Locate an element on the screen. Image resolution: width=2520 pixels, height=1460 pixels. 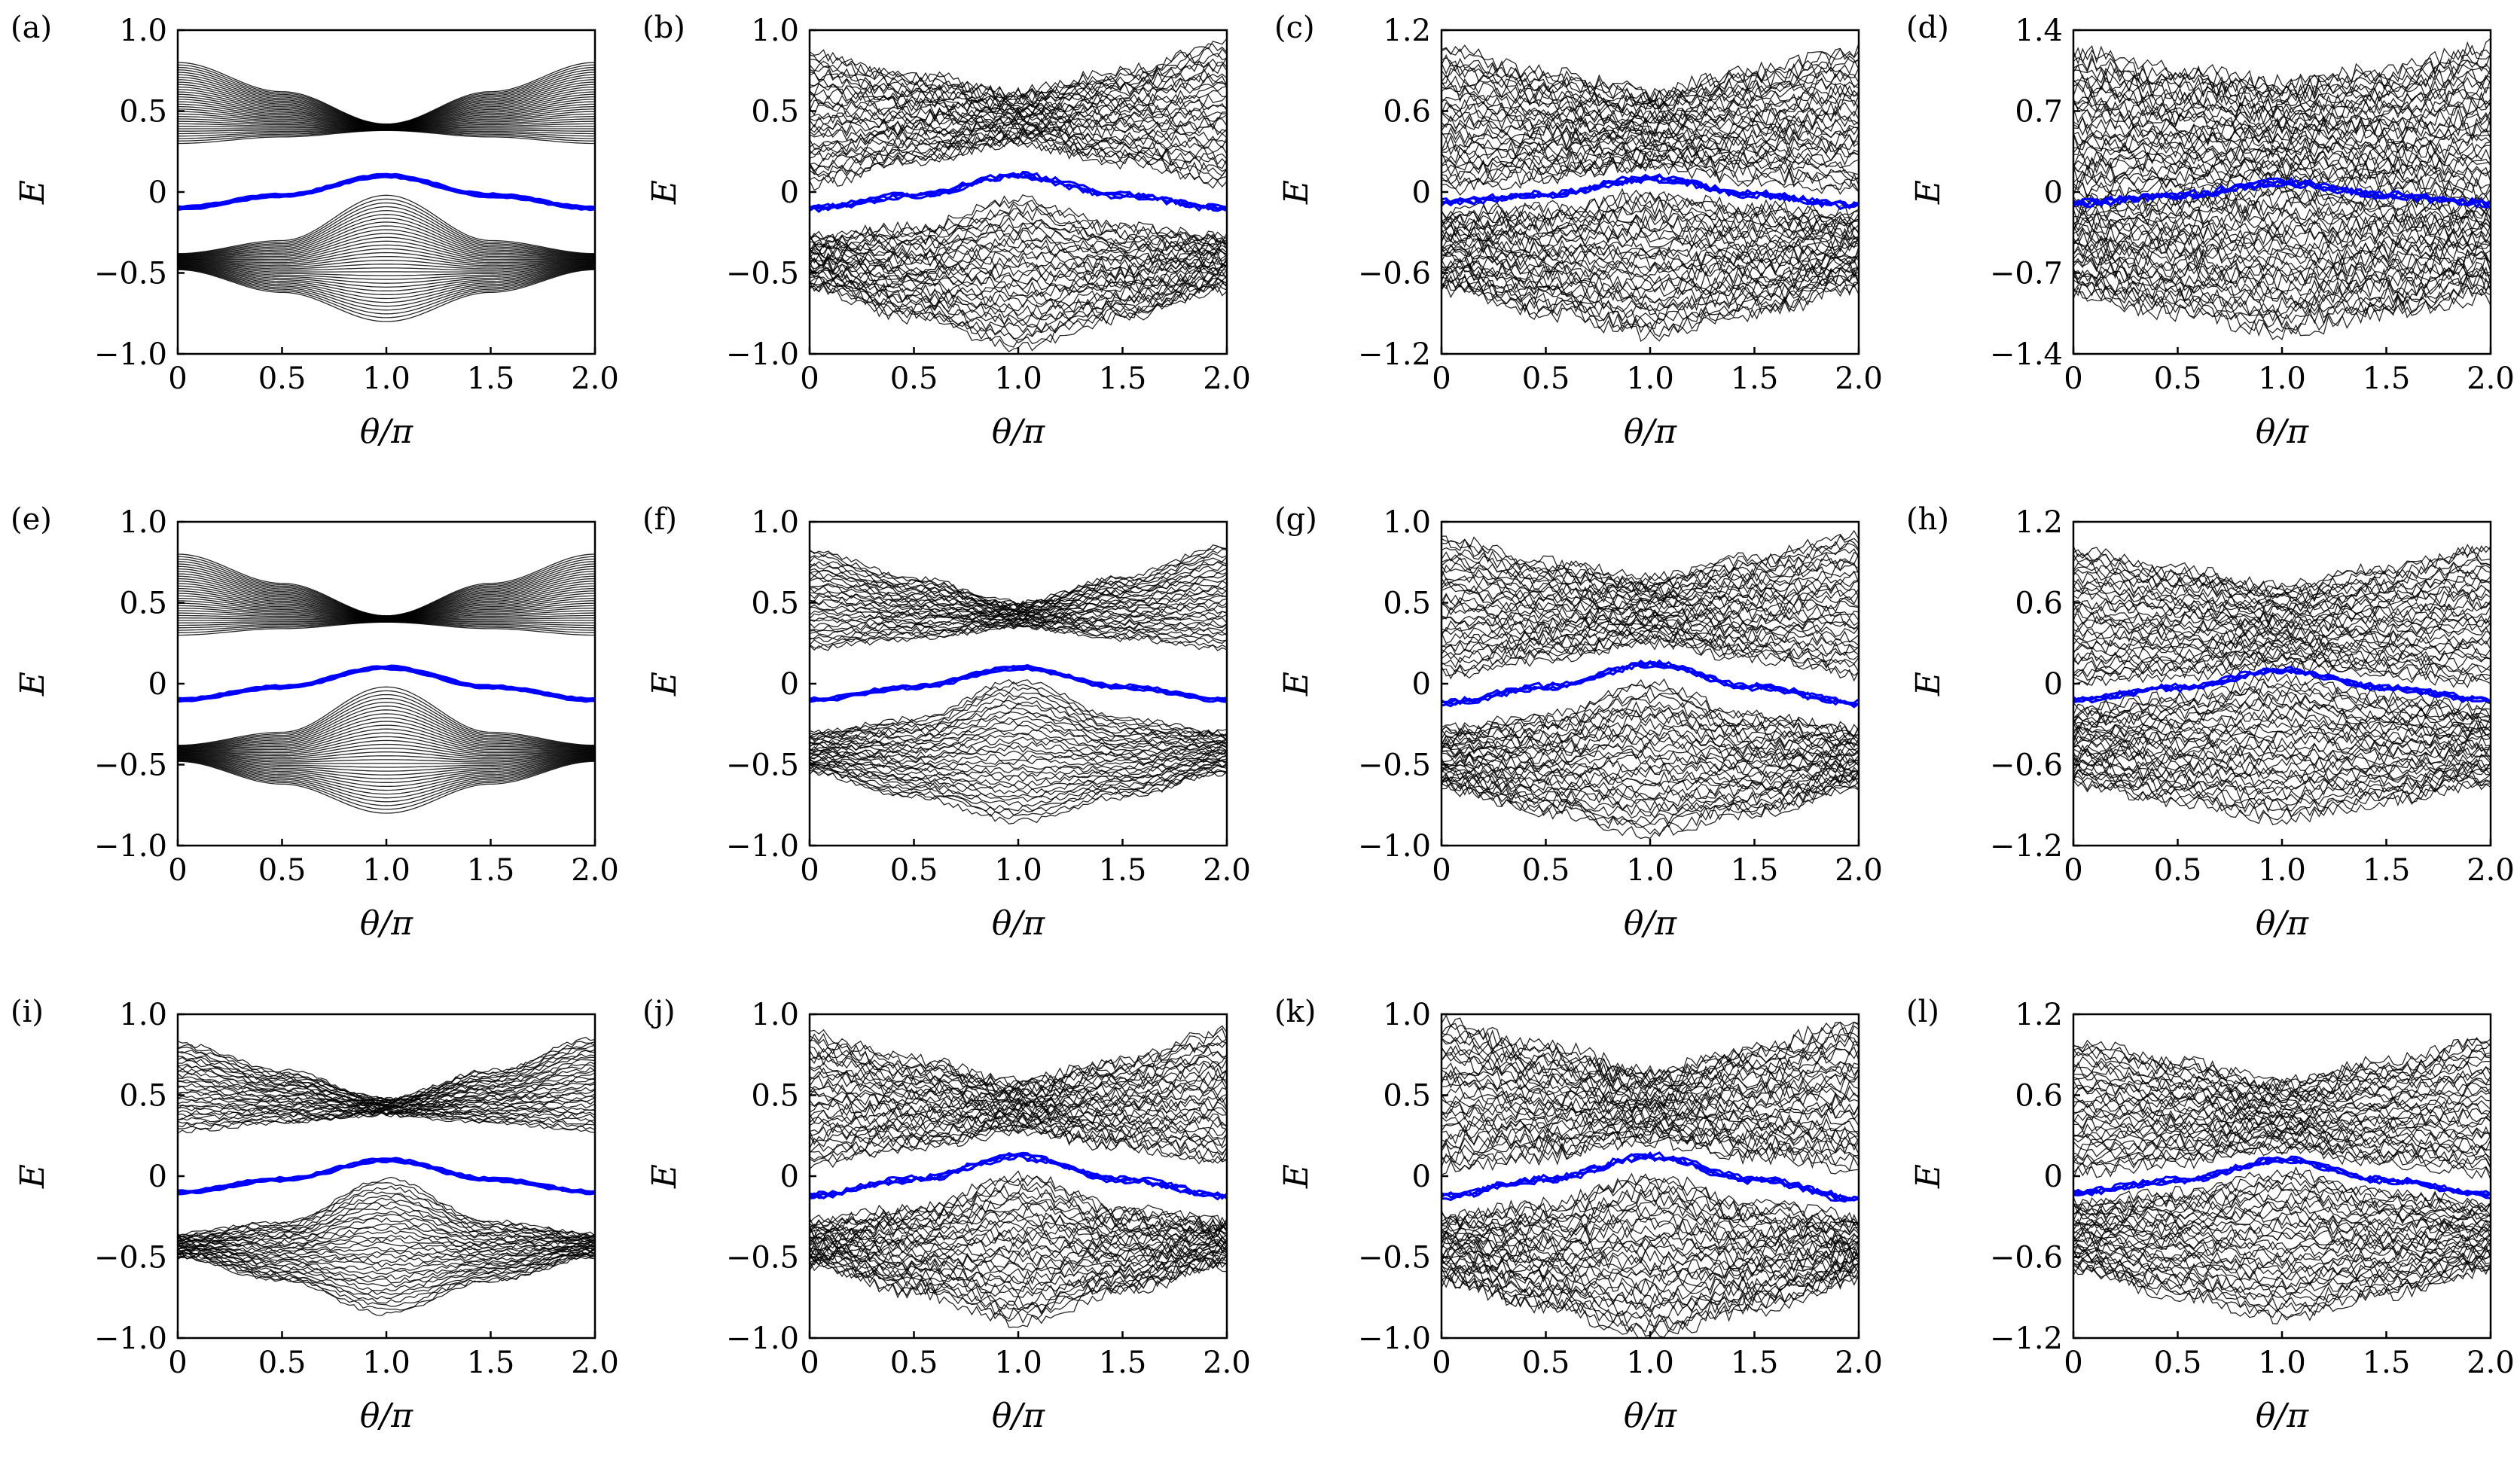
y-tick-label: 0.7 is located at coordinates (2039, 112).